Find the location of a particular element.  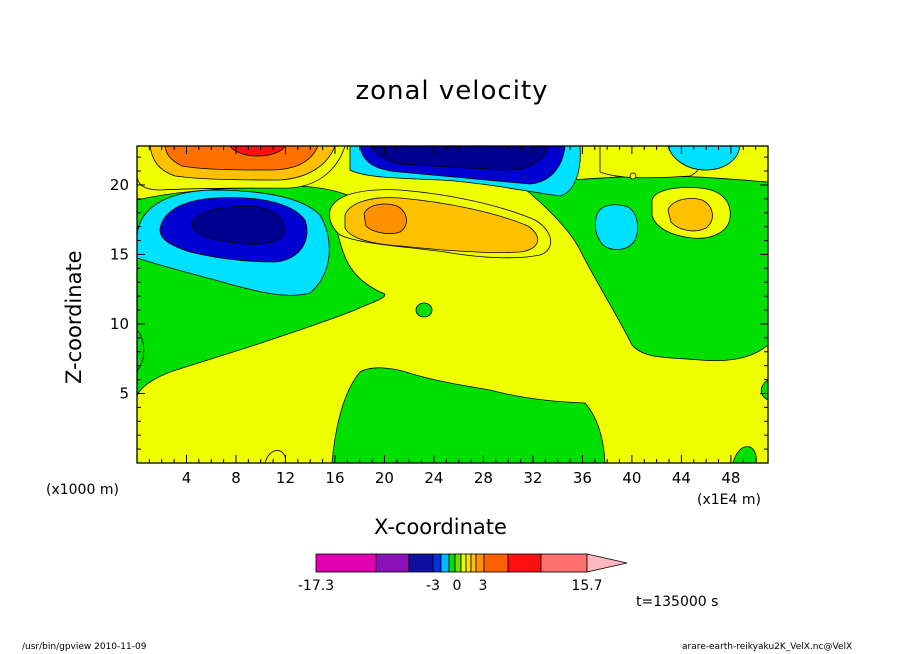

field-strong-positive-center is located at coordinates (385, 218).